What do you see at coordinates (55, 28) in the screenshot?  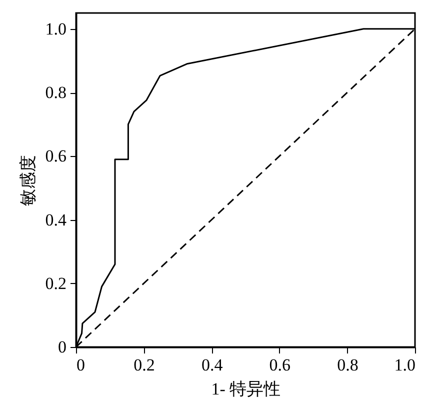 I see `y-tick-label: 1.0` at bounding box center [55, 28].